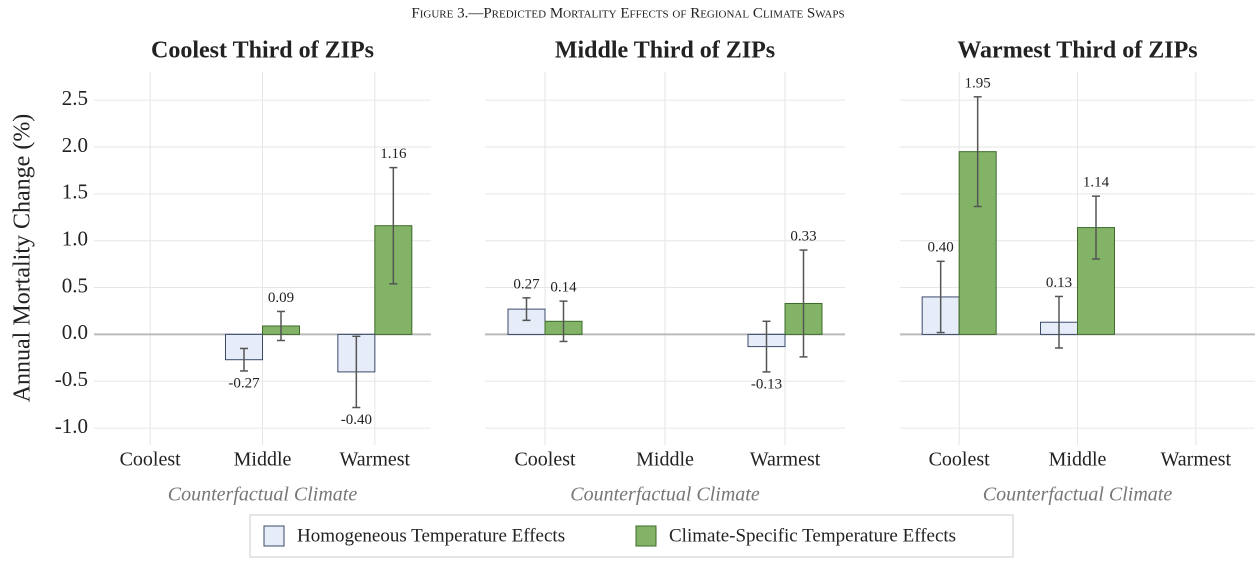 The image size is (1255, 564). What do you see at coordinates (71, 426) in the screenshot?
I see `y-tick-label: -1.0` at bounding box center [71, 426].